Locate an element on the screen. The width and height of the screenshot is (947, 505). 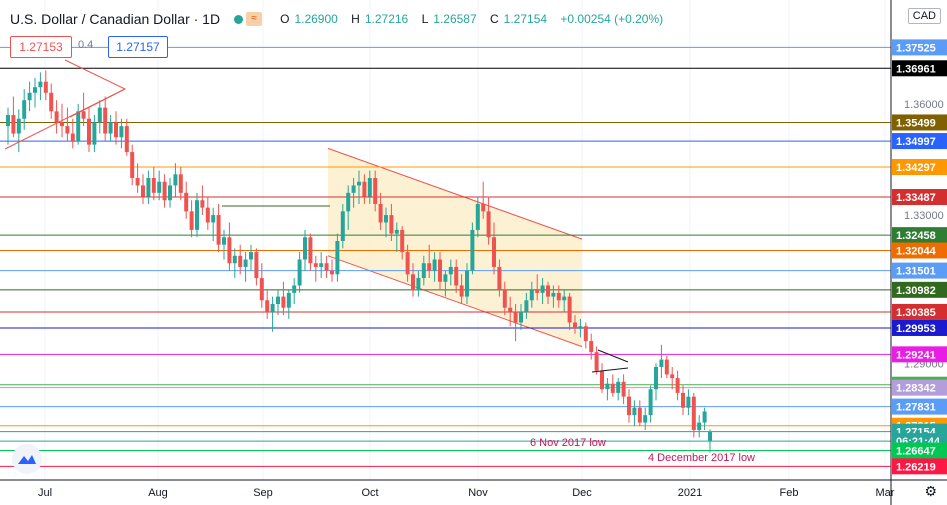
time-tick-label: Sep is located at coordinates (263, 493).